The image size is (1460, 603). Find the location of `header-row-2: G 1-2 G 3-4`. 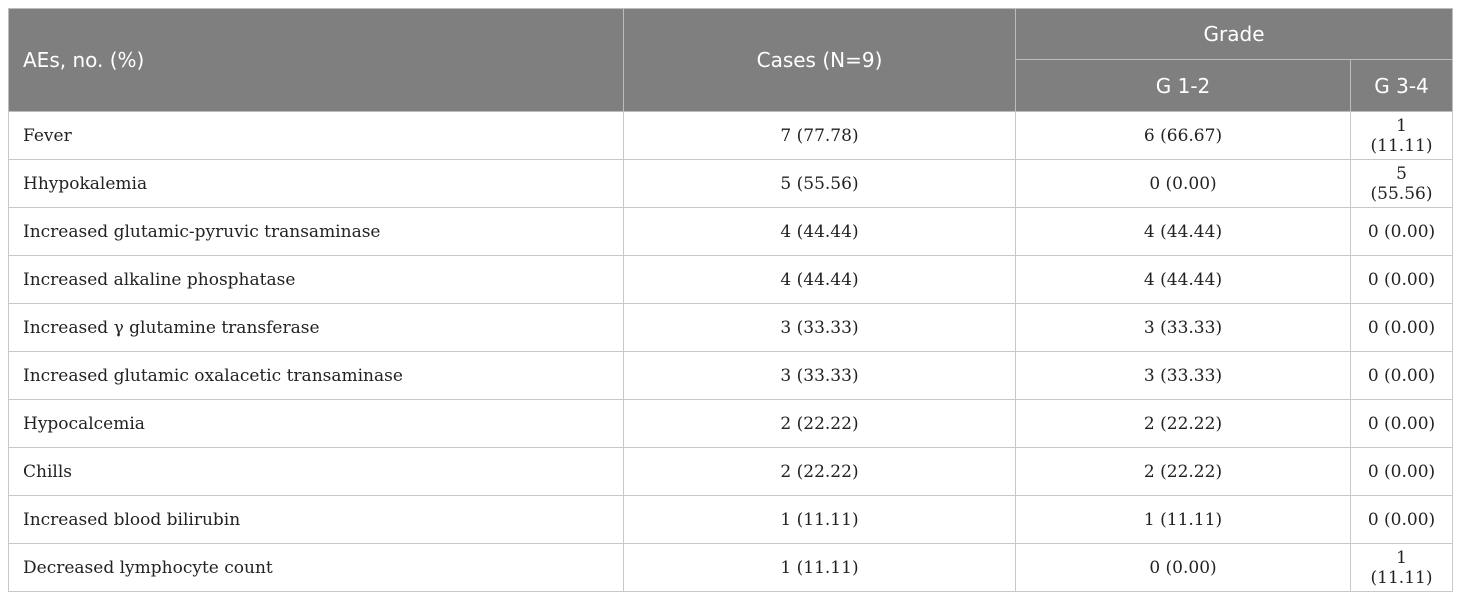

header-row-2: G 1-2 G 3-4 is located at coordinates (731, 85).